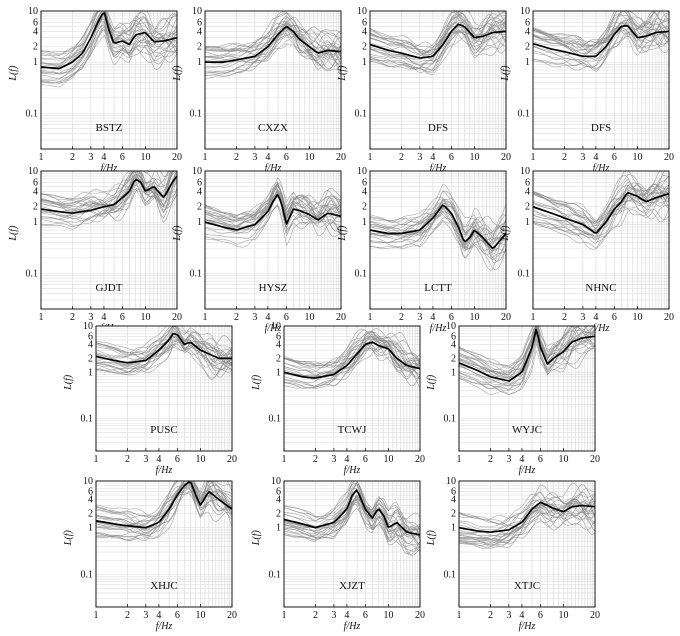 This screenshot has height=636, width=680. Describe the element at coordinates (419, 157) in the screenshot. I see `x-tick-label: 3` at that location.